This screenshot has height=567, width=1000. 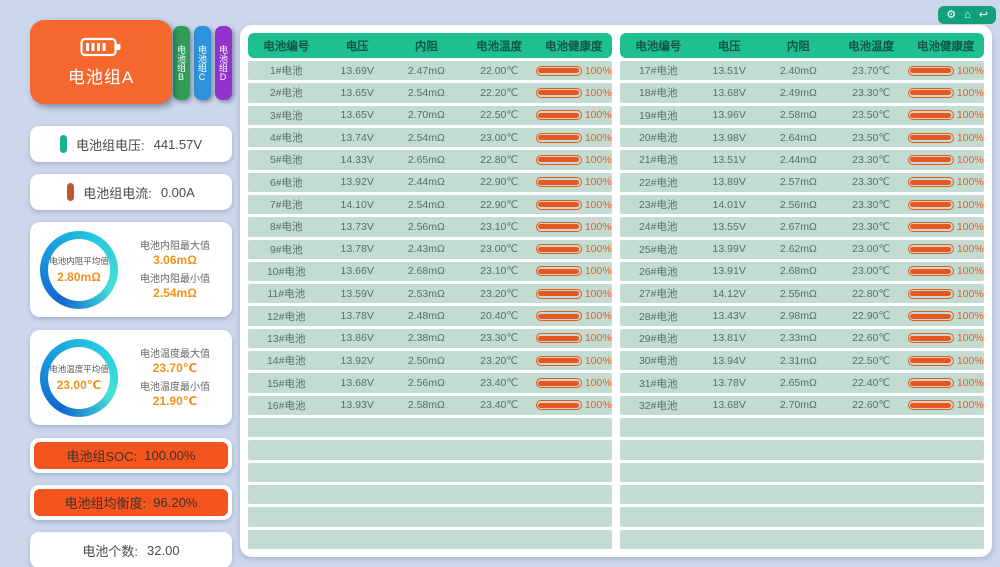 I want to click on battery-id-cell: 9#电池, so click(x=286, y=249).